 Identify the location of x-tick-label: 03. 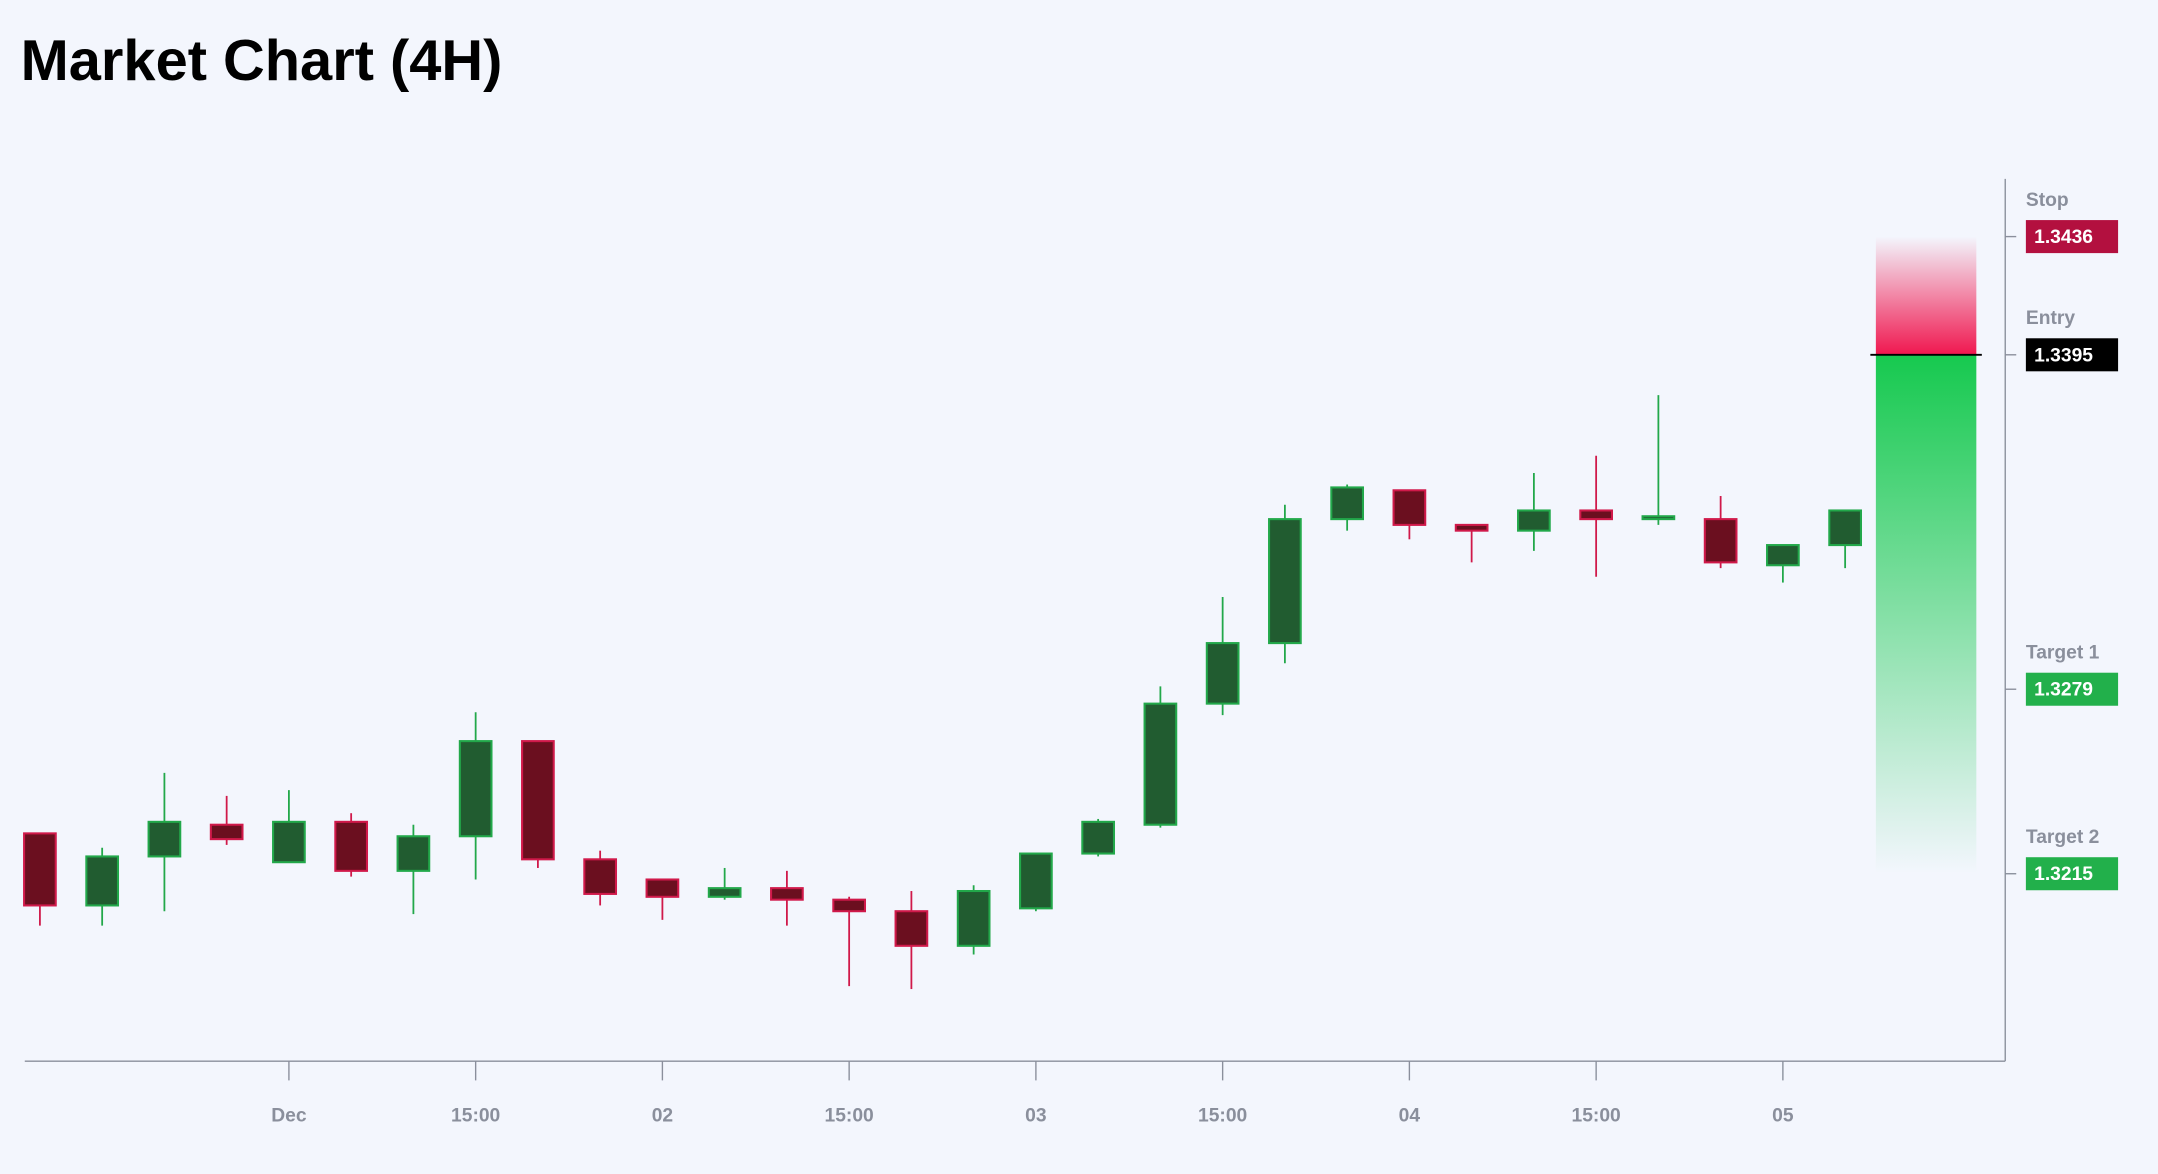
(1036, 1115).